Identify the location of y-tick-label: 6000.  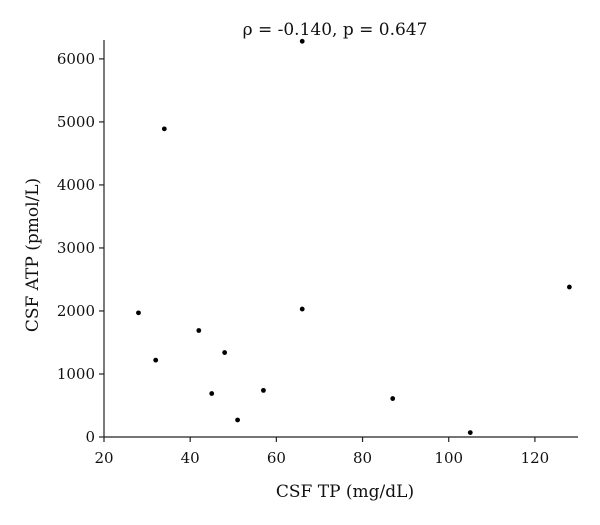
(76, 59).